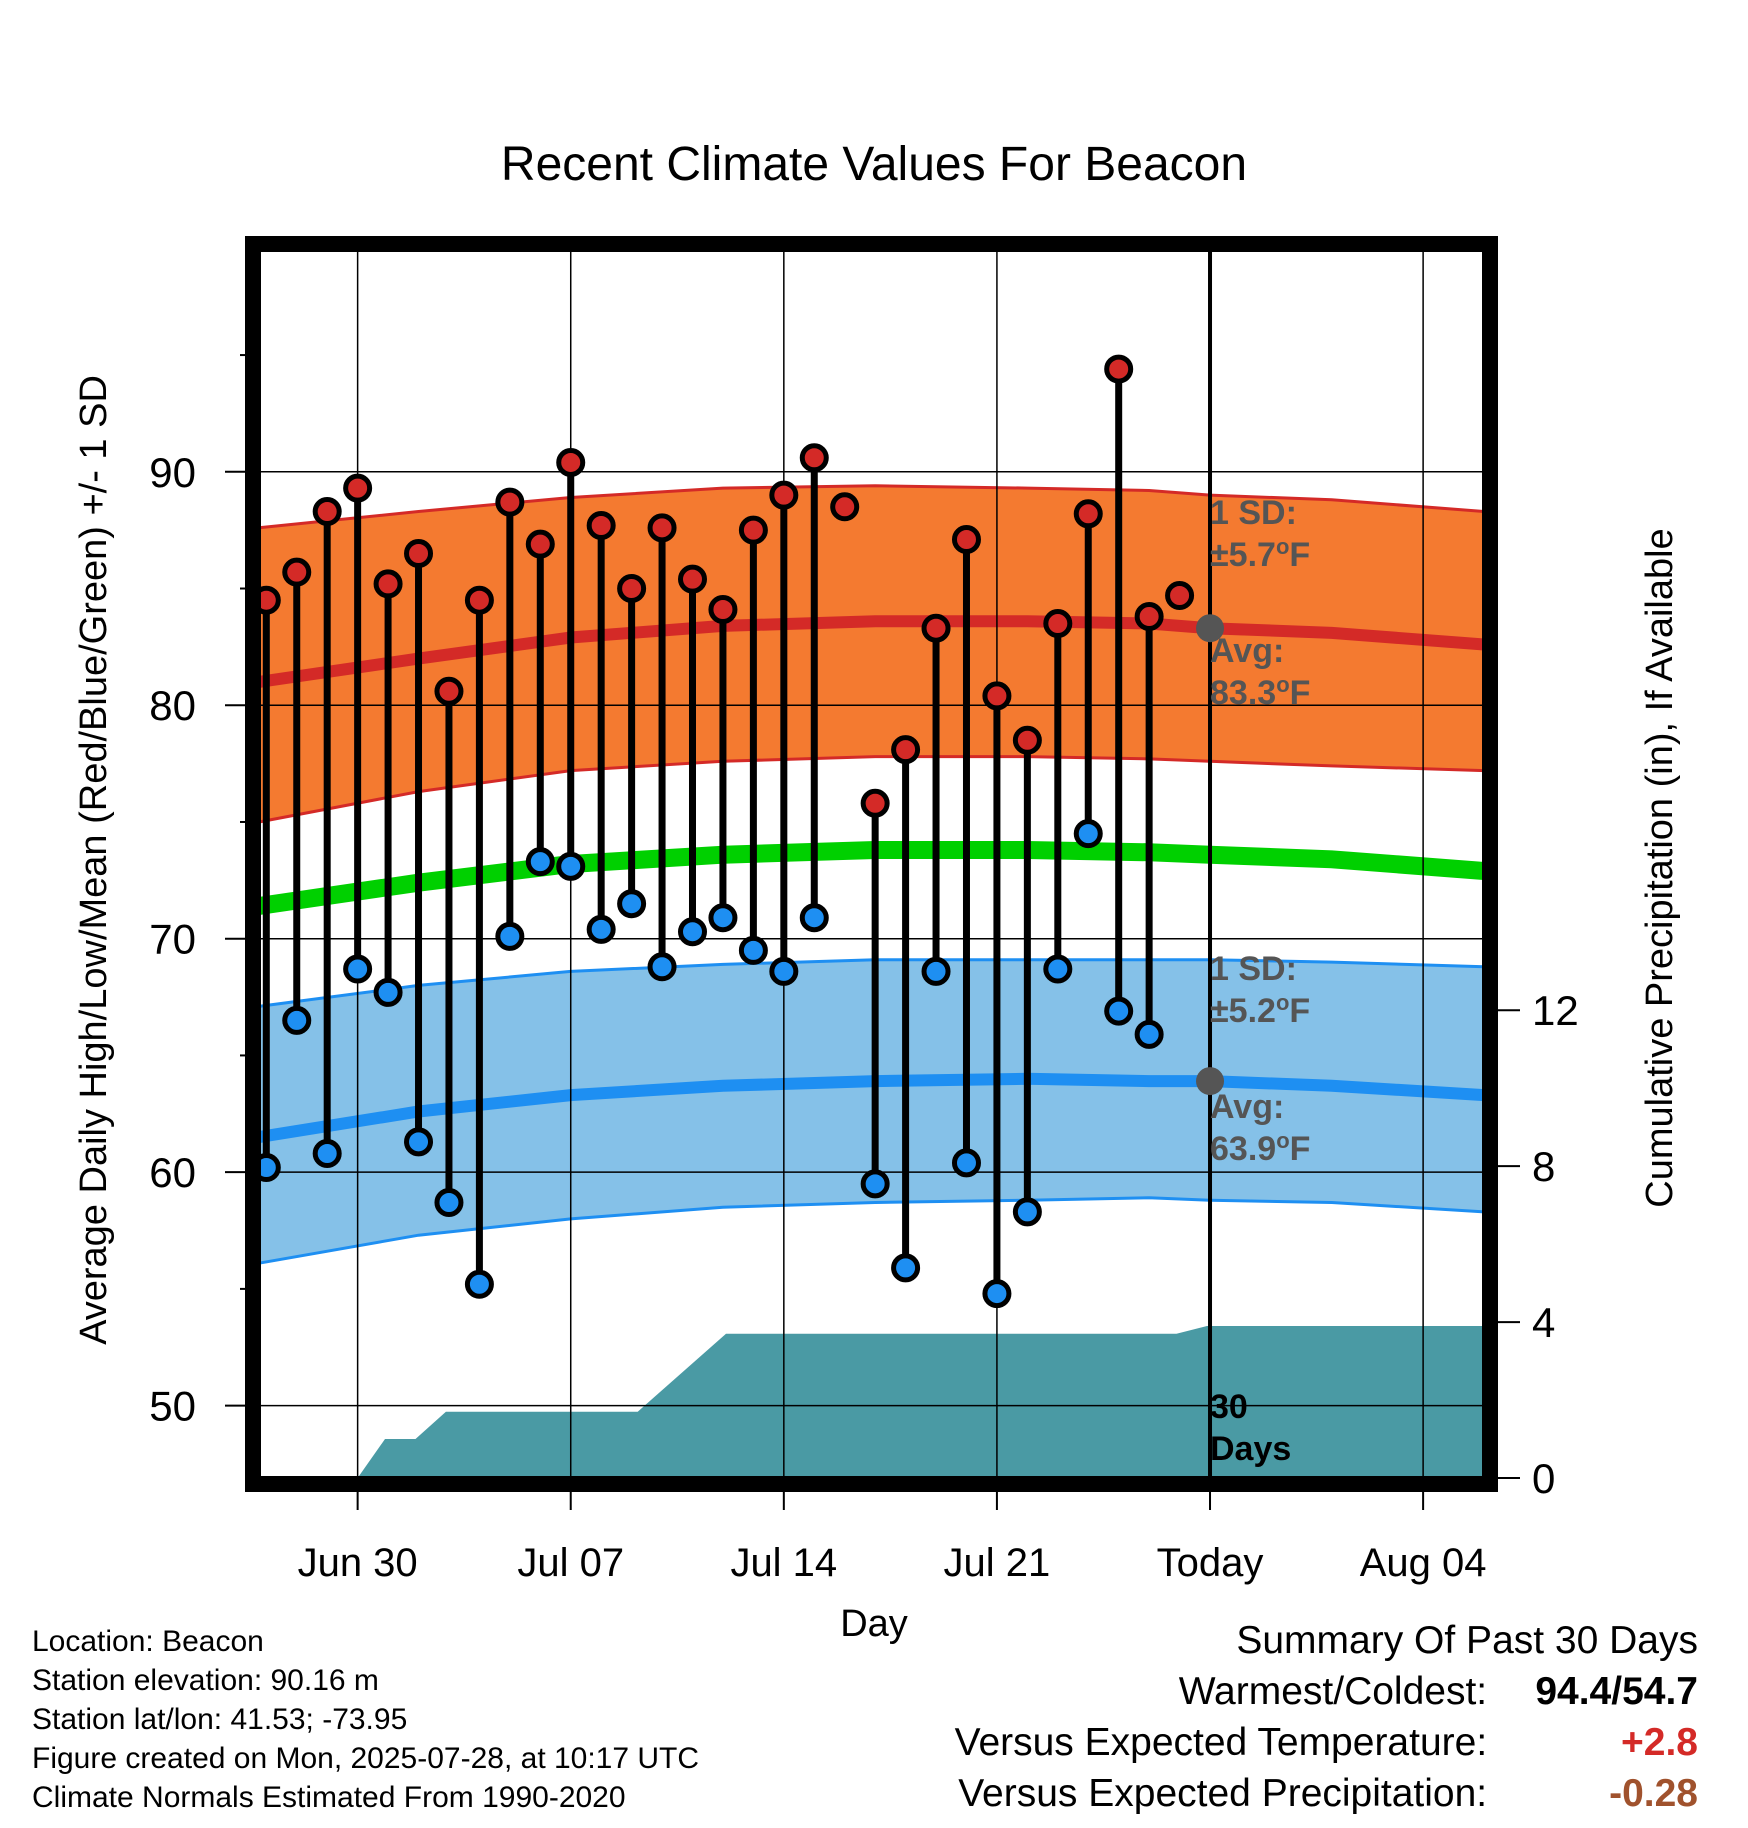 The height and width of the screenshot is (1828, 1748). I want to click on info-elevation: Station elevation: 90.16 m, so click(205, 1680).